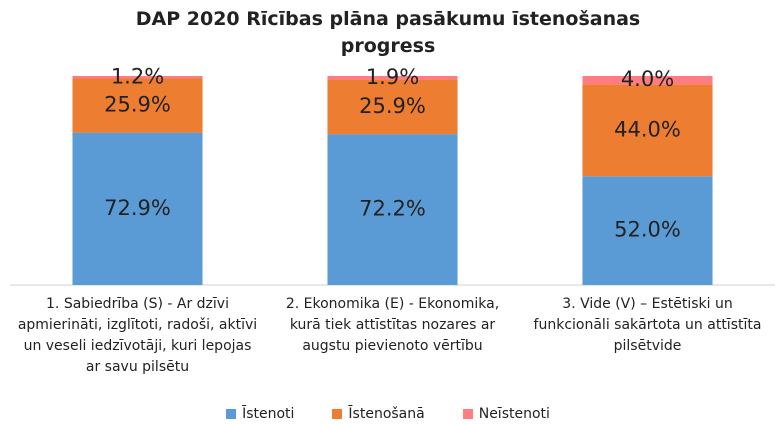 The height and width of the screenshot is (425, 776). I want to click on data-label: 72.9%, so click(137, 208).